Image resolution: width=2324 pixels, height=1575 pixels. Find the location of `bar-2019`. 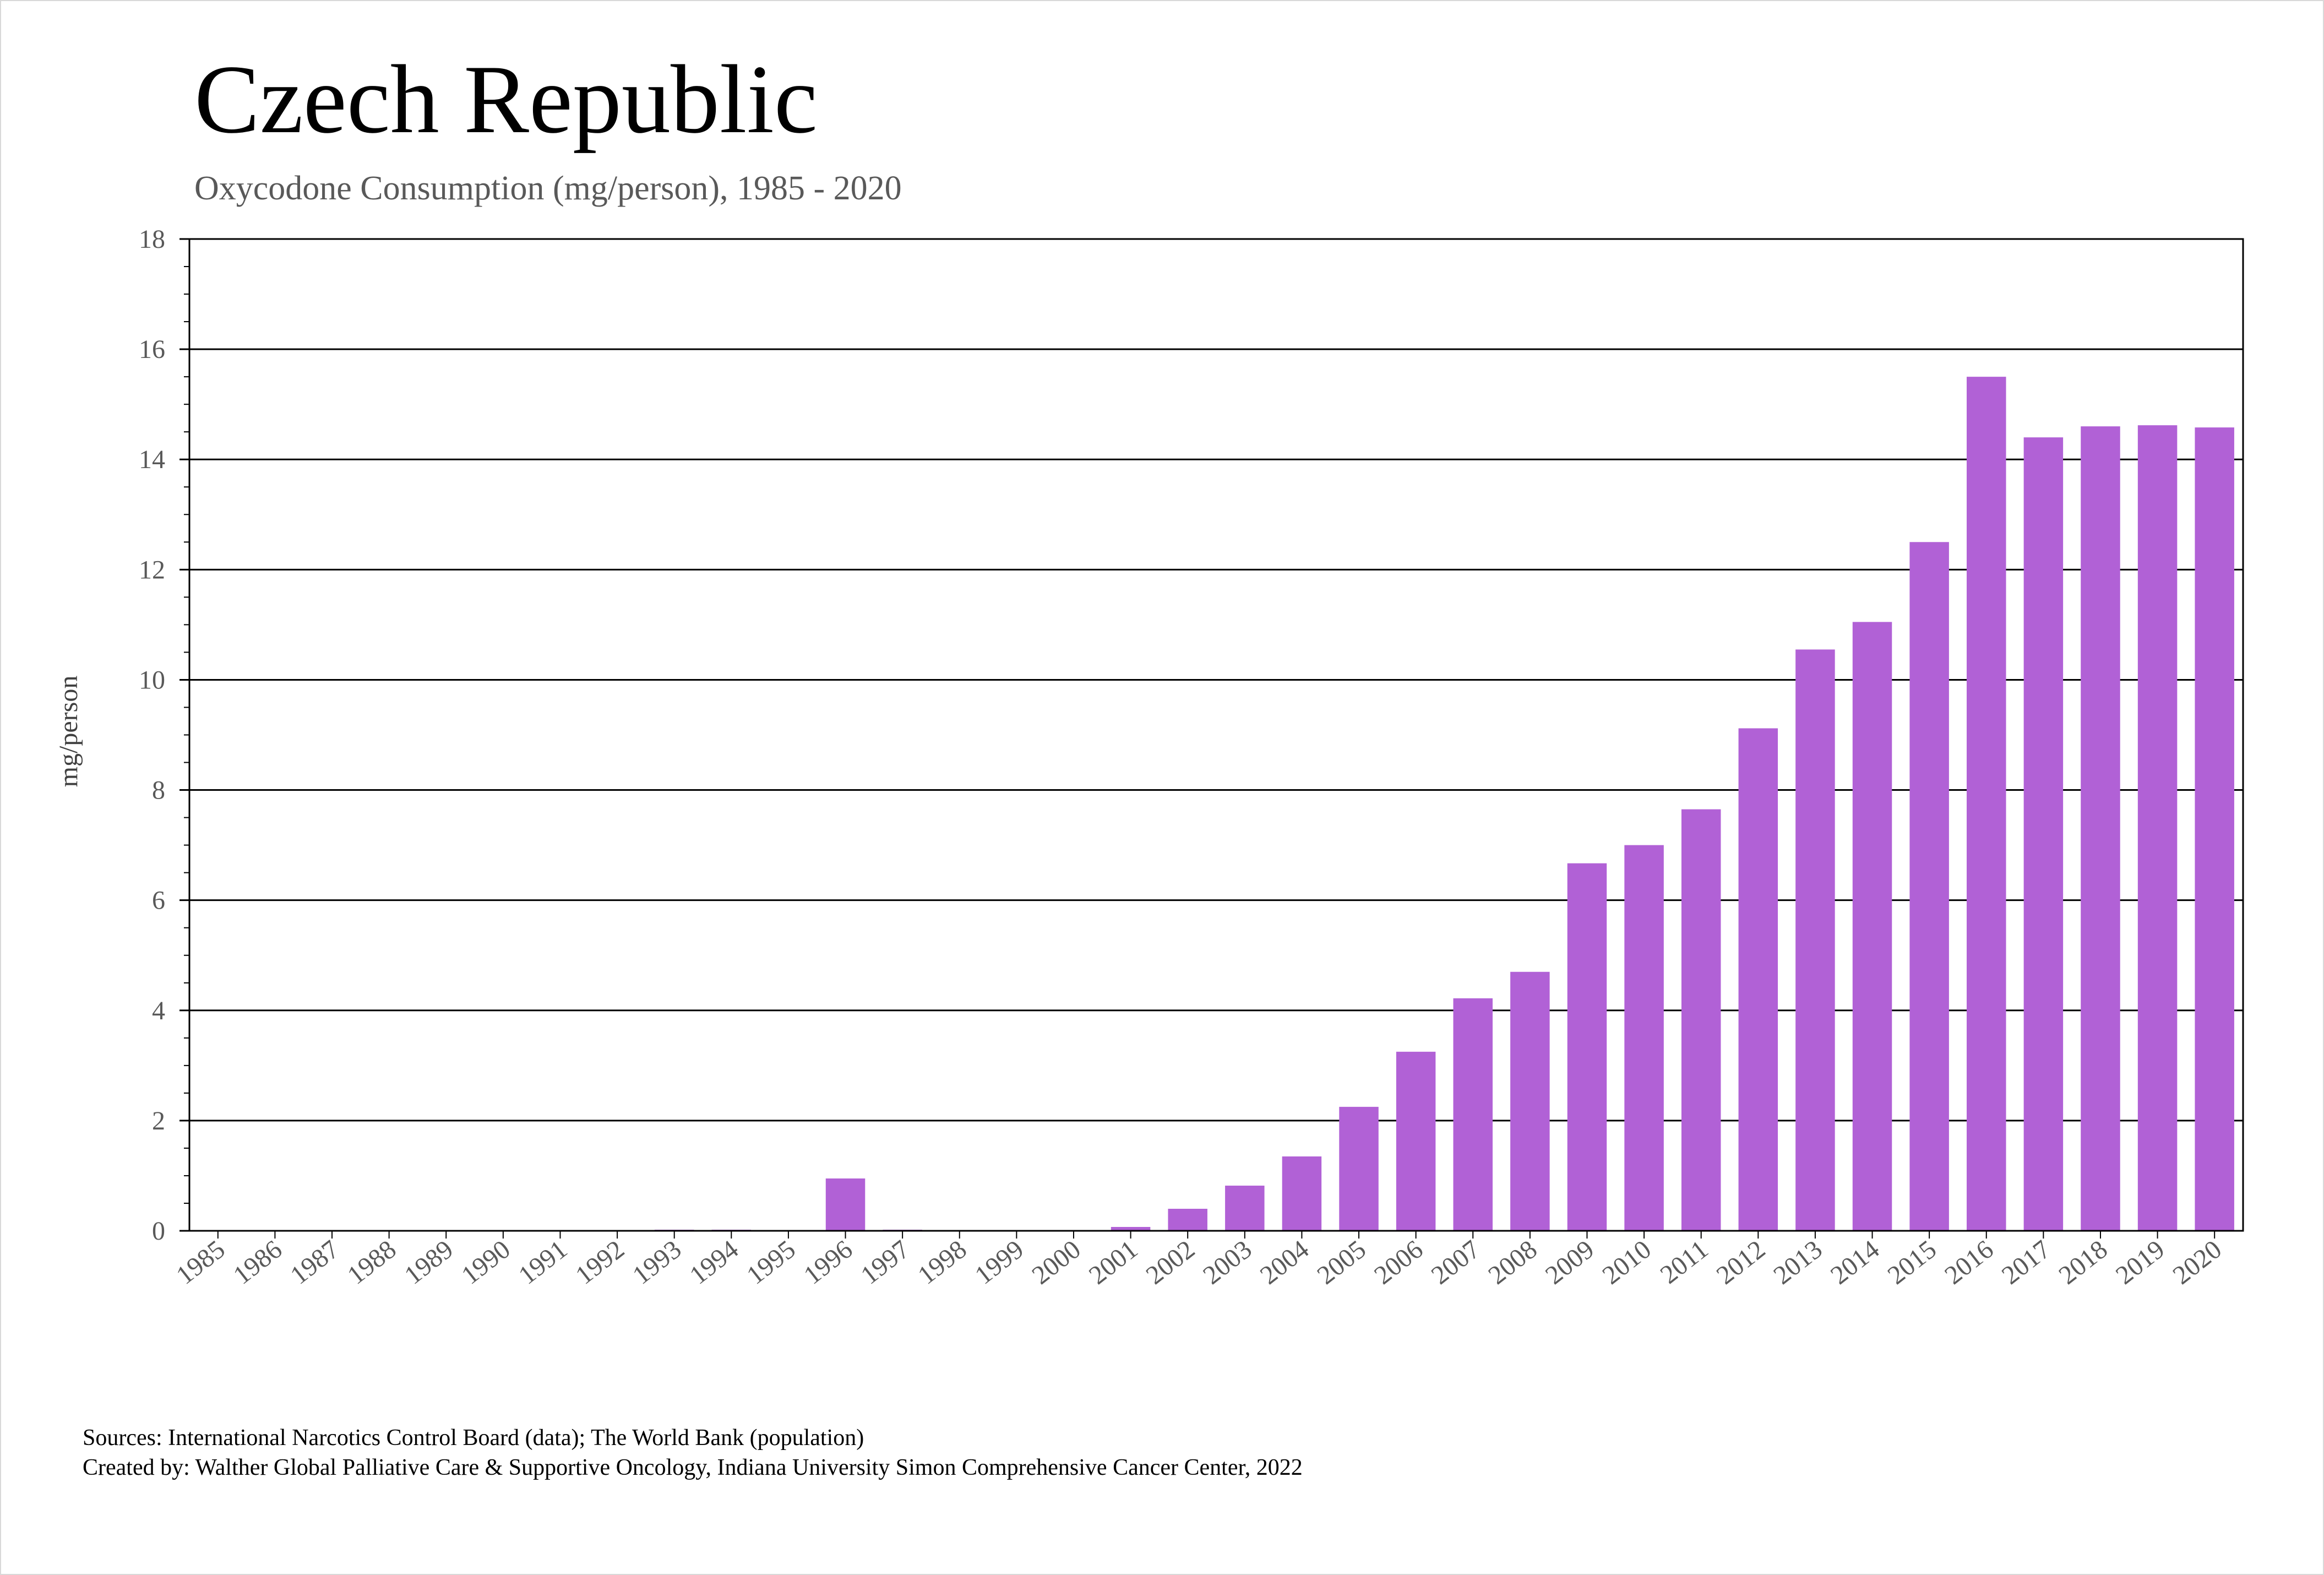

bar-2019 is located at coordinates (2157, 828).